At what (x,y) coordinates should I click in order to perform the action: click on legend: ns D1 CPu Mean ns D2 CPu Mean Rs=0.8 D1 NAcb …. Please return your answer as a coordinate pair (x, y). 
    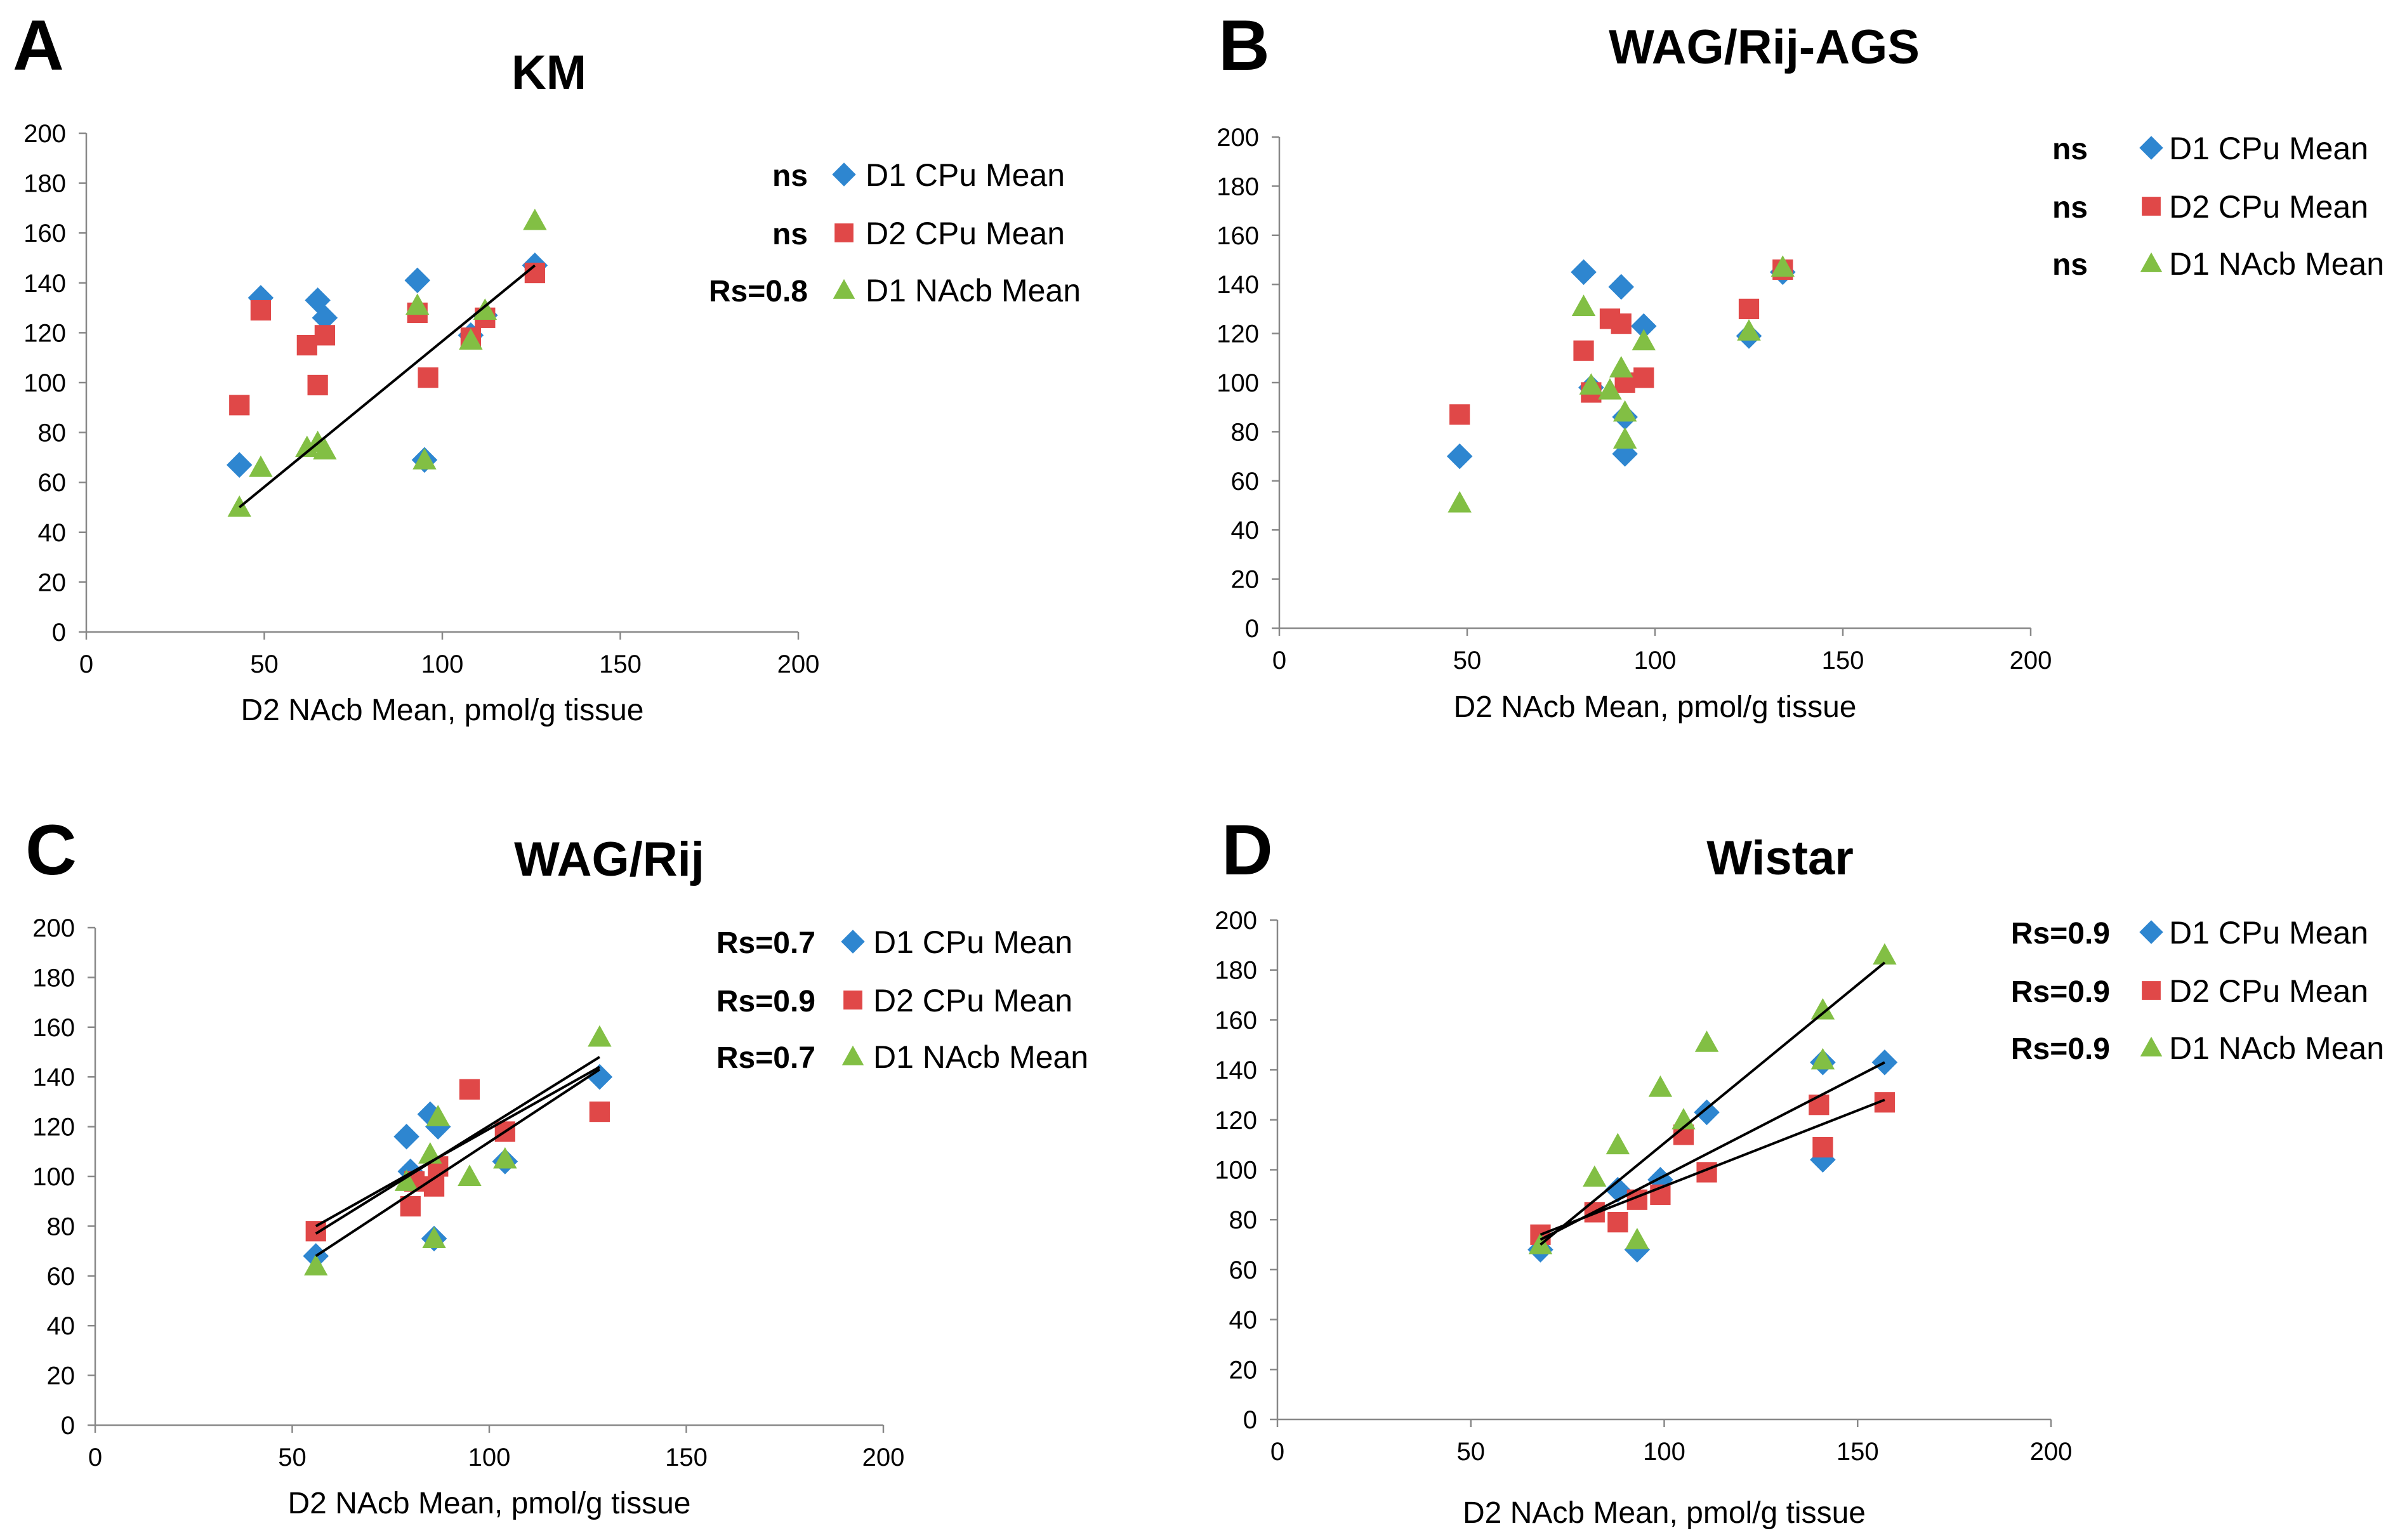
    Looking at the image, I should click on (895, 233).